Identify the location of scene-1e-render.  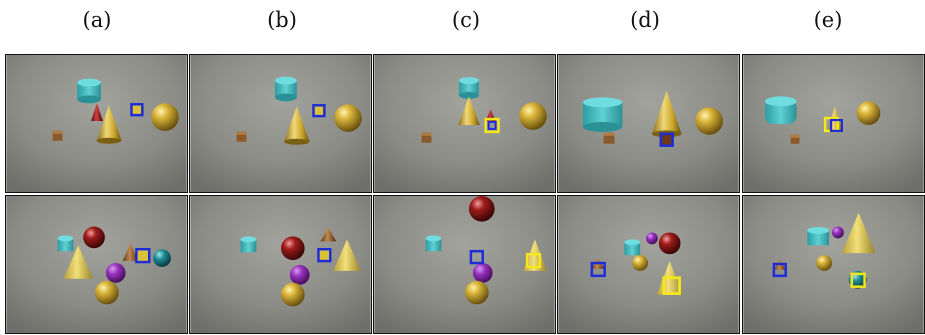
(833, 123).